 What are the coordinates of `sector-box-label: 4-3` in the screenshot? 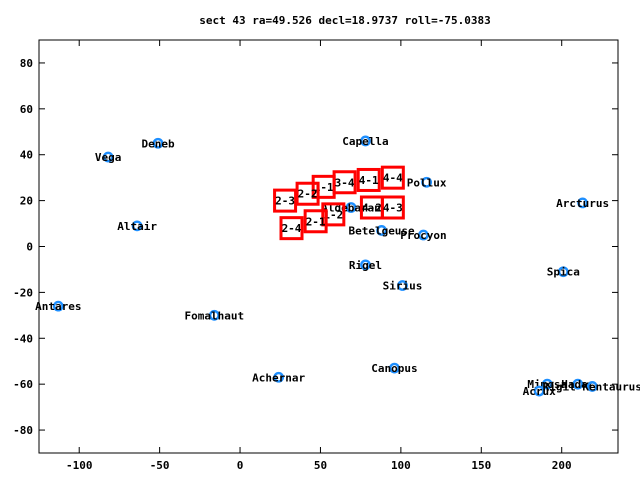 It's located at (393, 207).